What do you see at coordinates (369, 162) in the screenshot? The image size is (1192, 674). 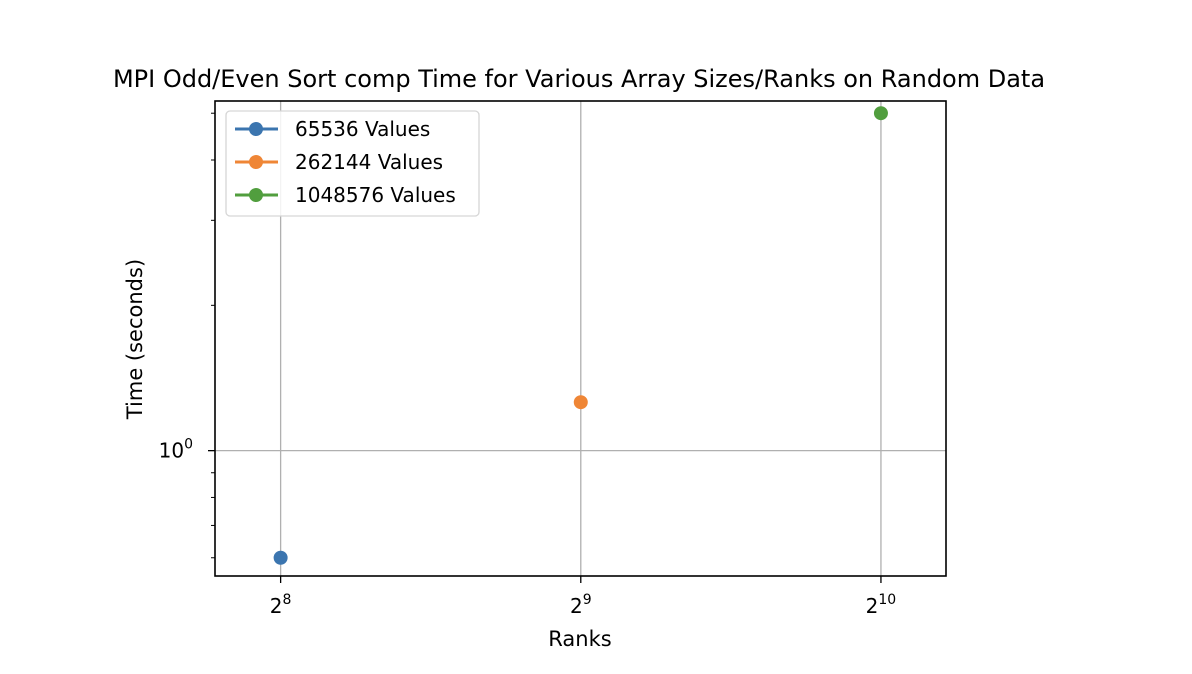 I see `legend-label: 262144 Values` at bounding box center [369, 162].